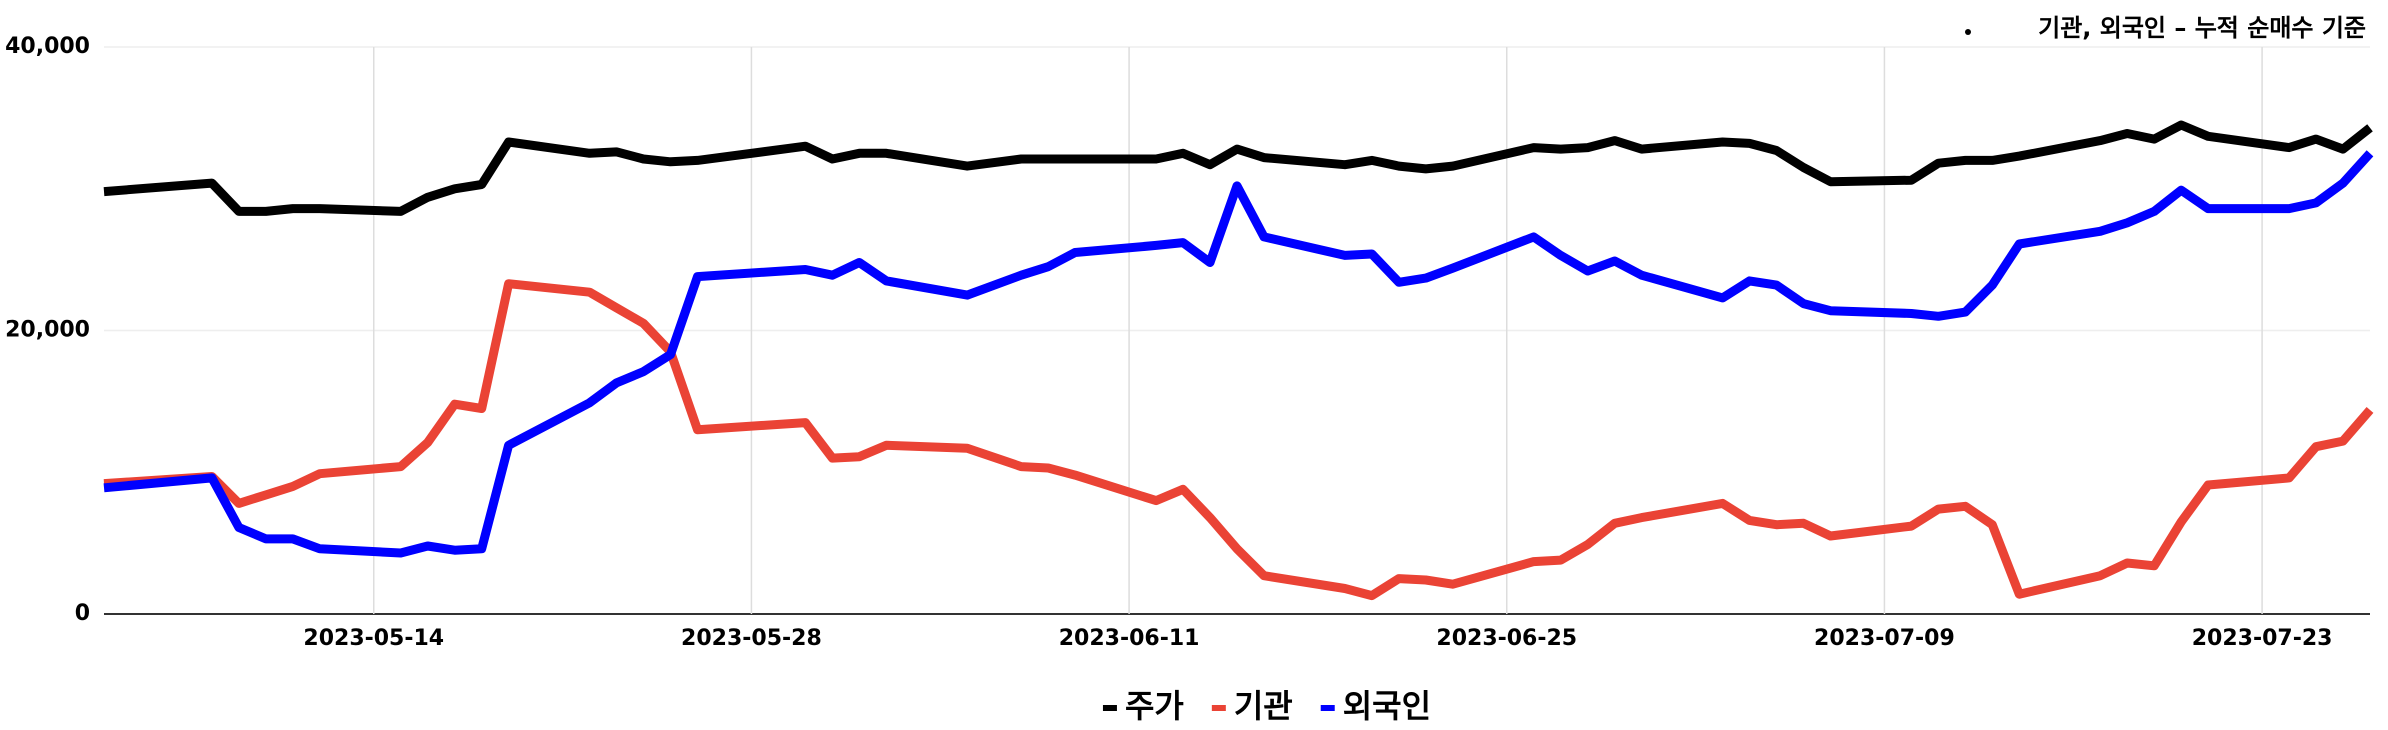  What do you see at coordinates (2262, 638) in the screenshot?
I see `x-tick-label: 2023-07-23` at bounding box center [2262, 638].